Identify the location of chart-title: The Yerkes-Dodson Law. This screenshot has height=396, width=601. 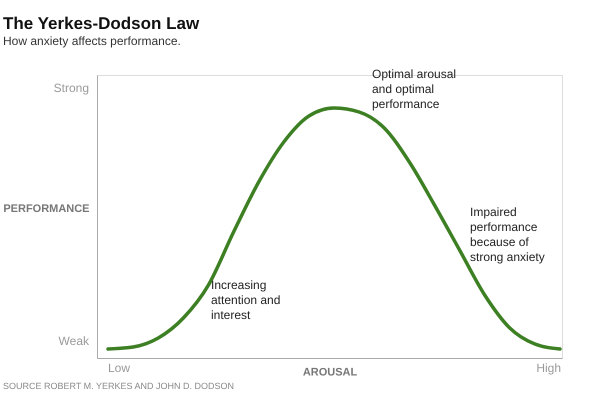
(101, 23).